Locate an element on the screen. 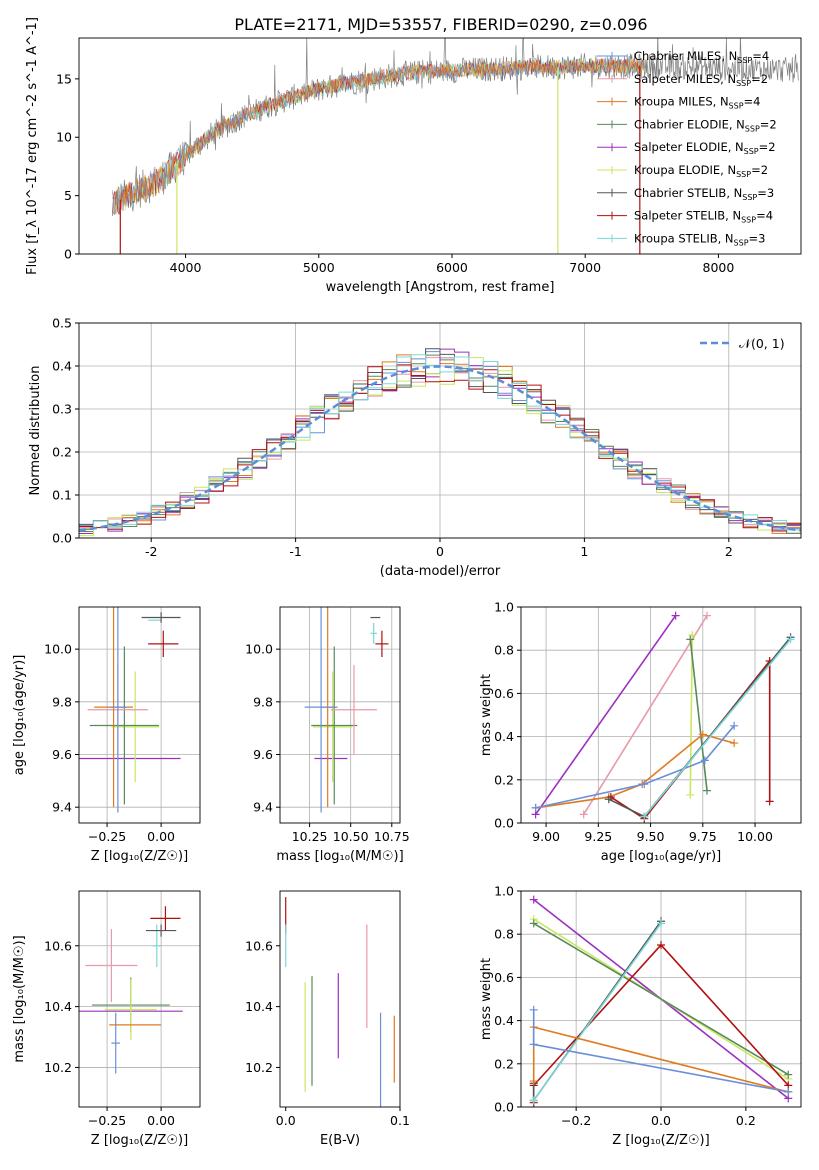 The width and height of the screenshot is (819, 1170). series-line-salpeter_elodie is located at coordinates (605, 715).